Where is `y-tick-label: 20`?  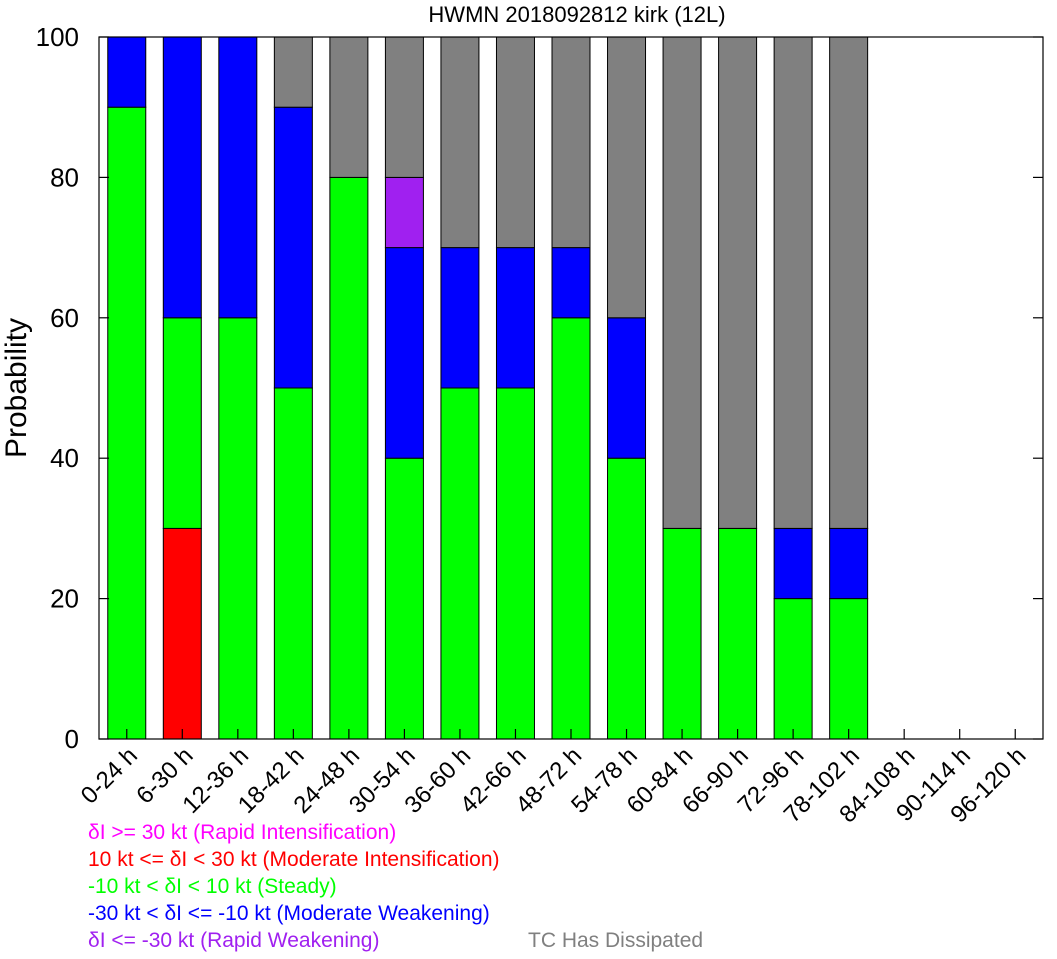
y-tick-label: 20 is located at coordinates (64, 599).